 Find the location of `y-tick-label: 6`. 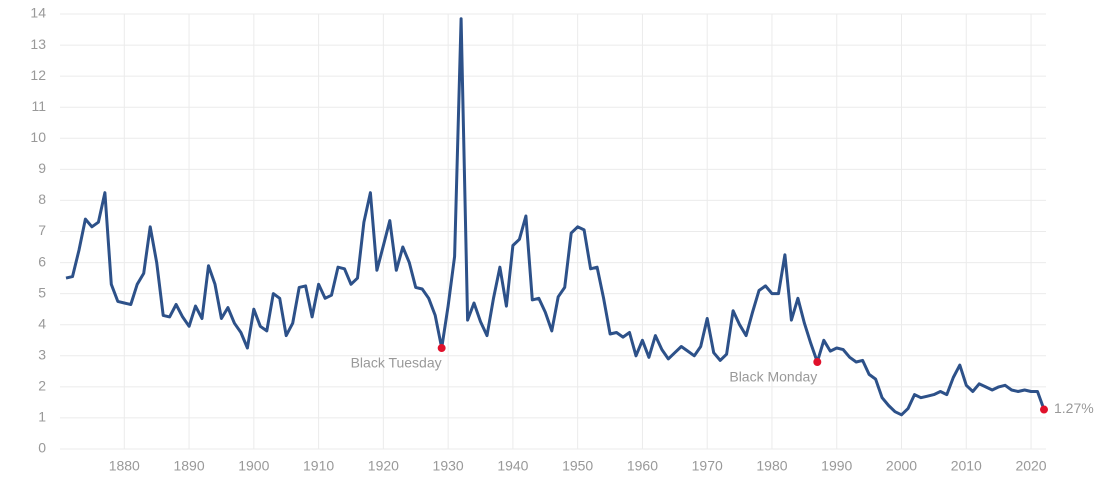

y-tick-label: 6 is located at coordinates (42, 261).